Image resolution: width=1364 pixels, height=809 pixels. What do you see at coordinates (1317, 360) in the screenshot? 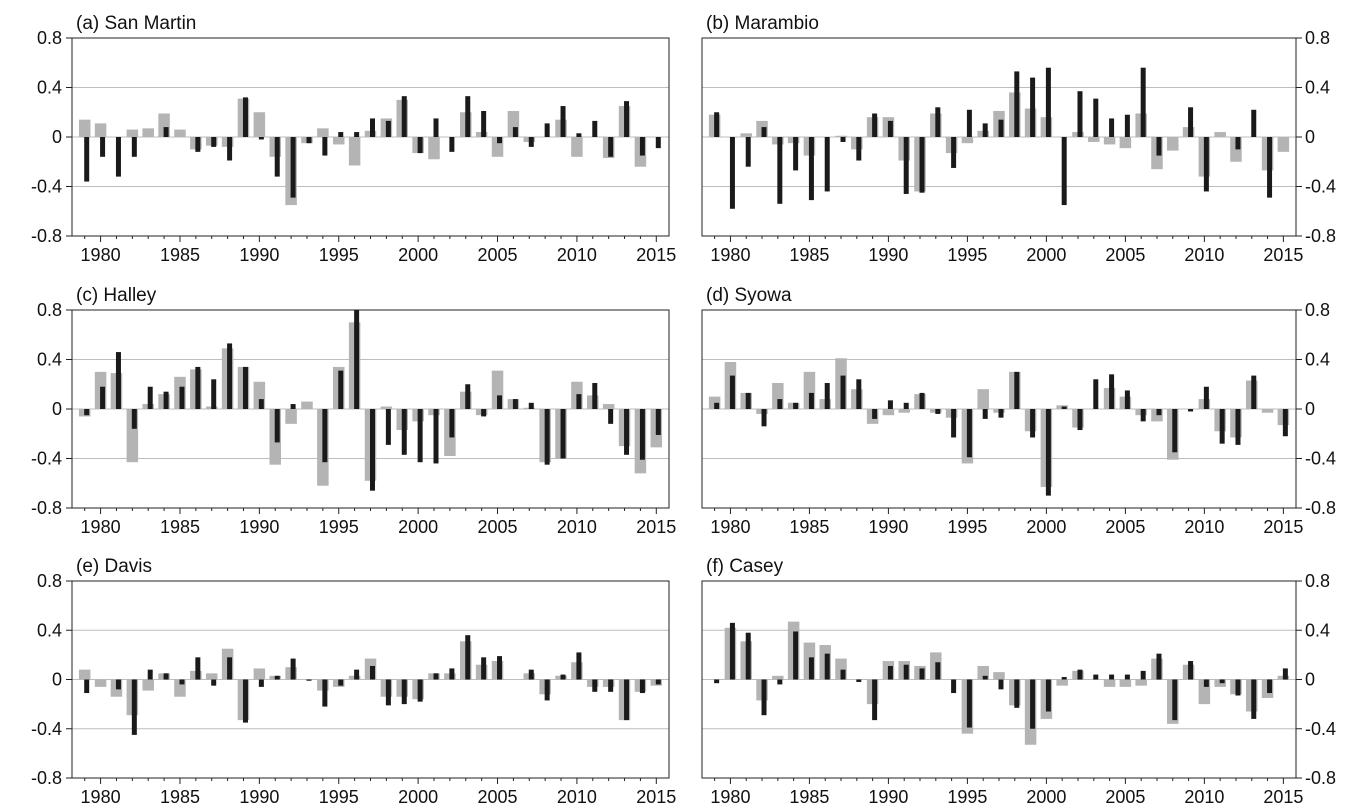
I see `y-tick-label: 0.4` at bounding box center [1317, 360].